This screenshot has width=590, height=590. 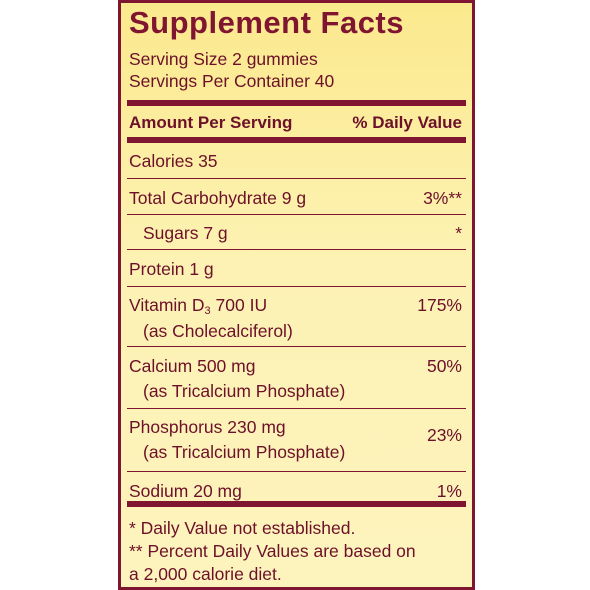 I want to click on nutrient-row-sodium: Sodium 20 mg 1%, so click(x=296, y=491).